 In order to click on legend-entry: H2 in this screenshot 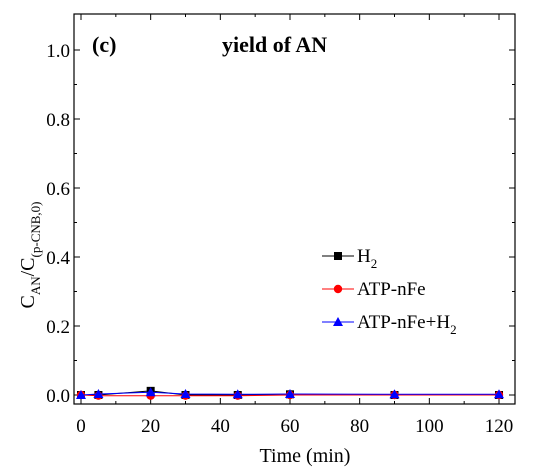, I will do `click(349, 258)`.